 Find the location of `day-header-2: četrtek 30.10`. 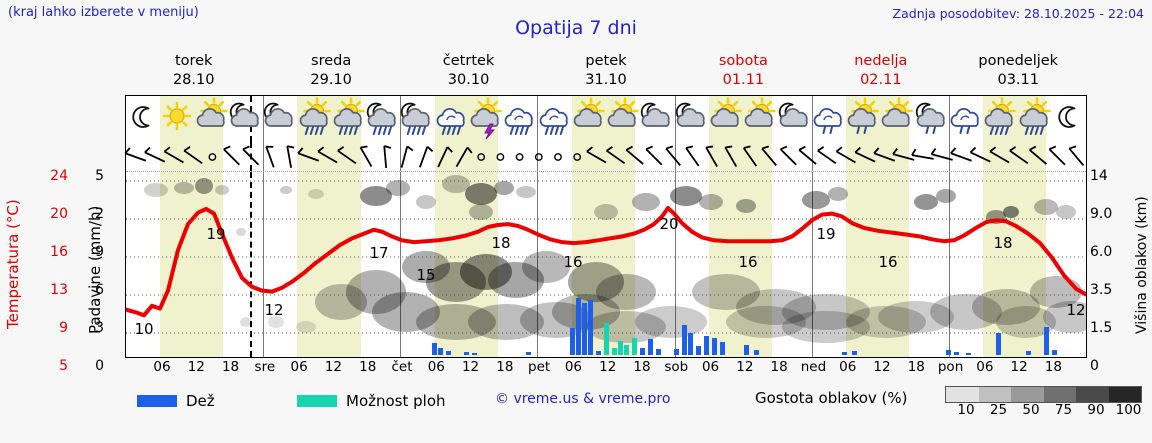

day-header-2: četrtek 30.10 is located at coordinates (468, 72).